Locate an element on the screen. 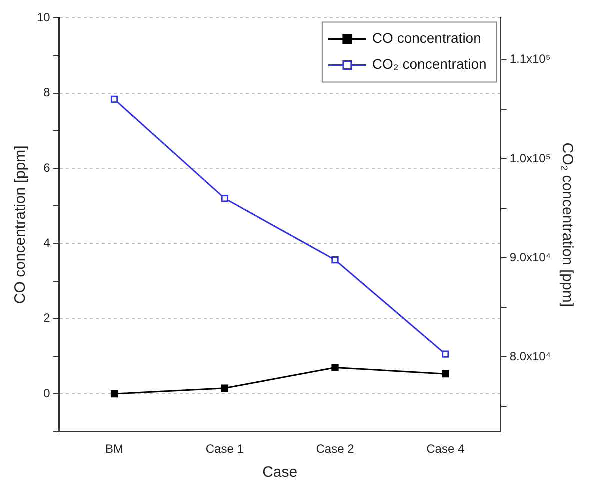 Image resolution: width=596 pixels, height=496 pixels. y-tick-label: 8 is located at coordinates (47, 93).